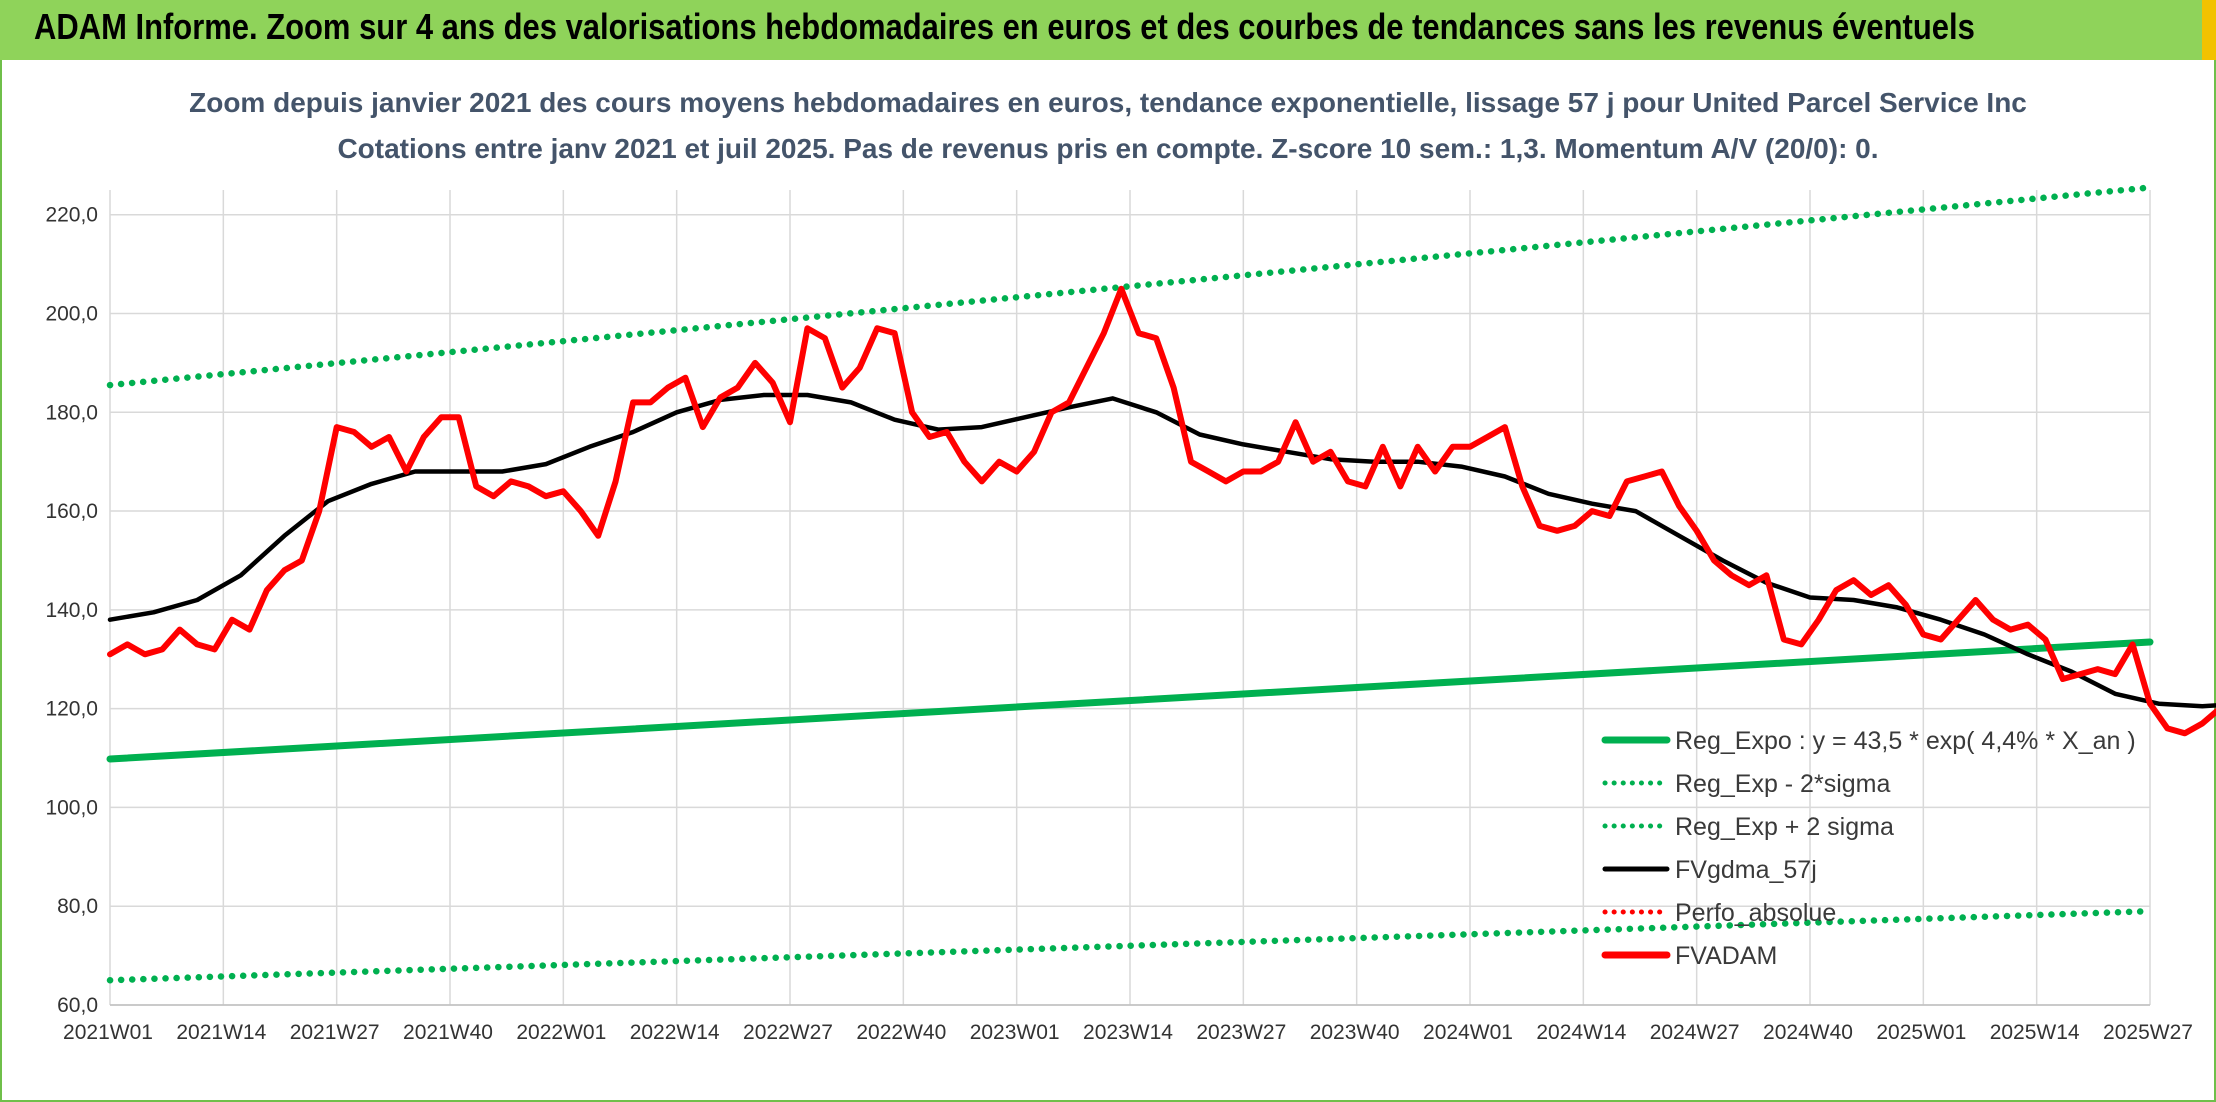 This screenshot has height=1102, width=2216. What do you see at coordinates (71, 807) in the screenshot?
I see `y-tick-label: 100,0` at bounding box center [71, 807].